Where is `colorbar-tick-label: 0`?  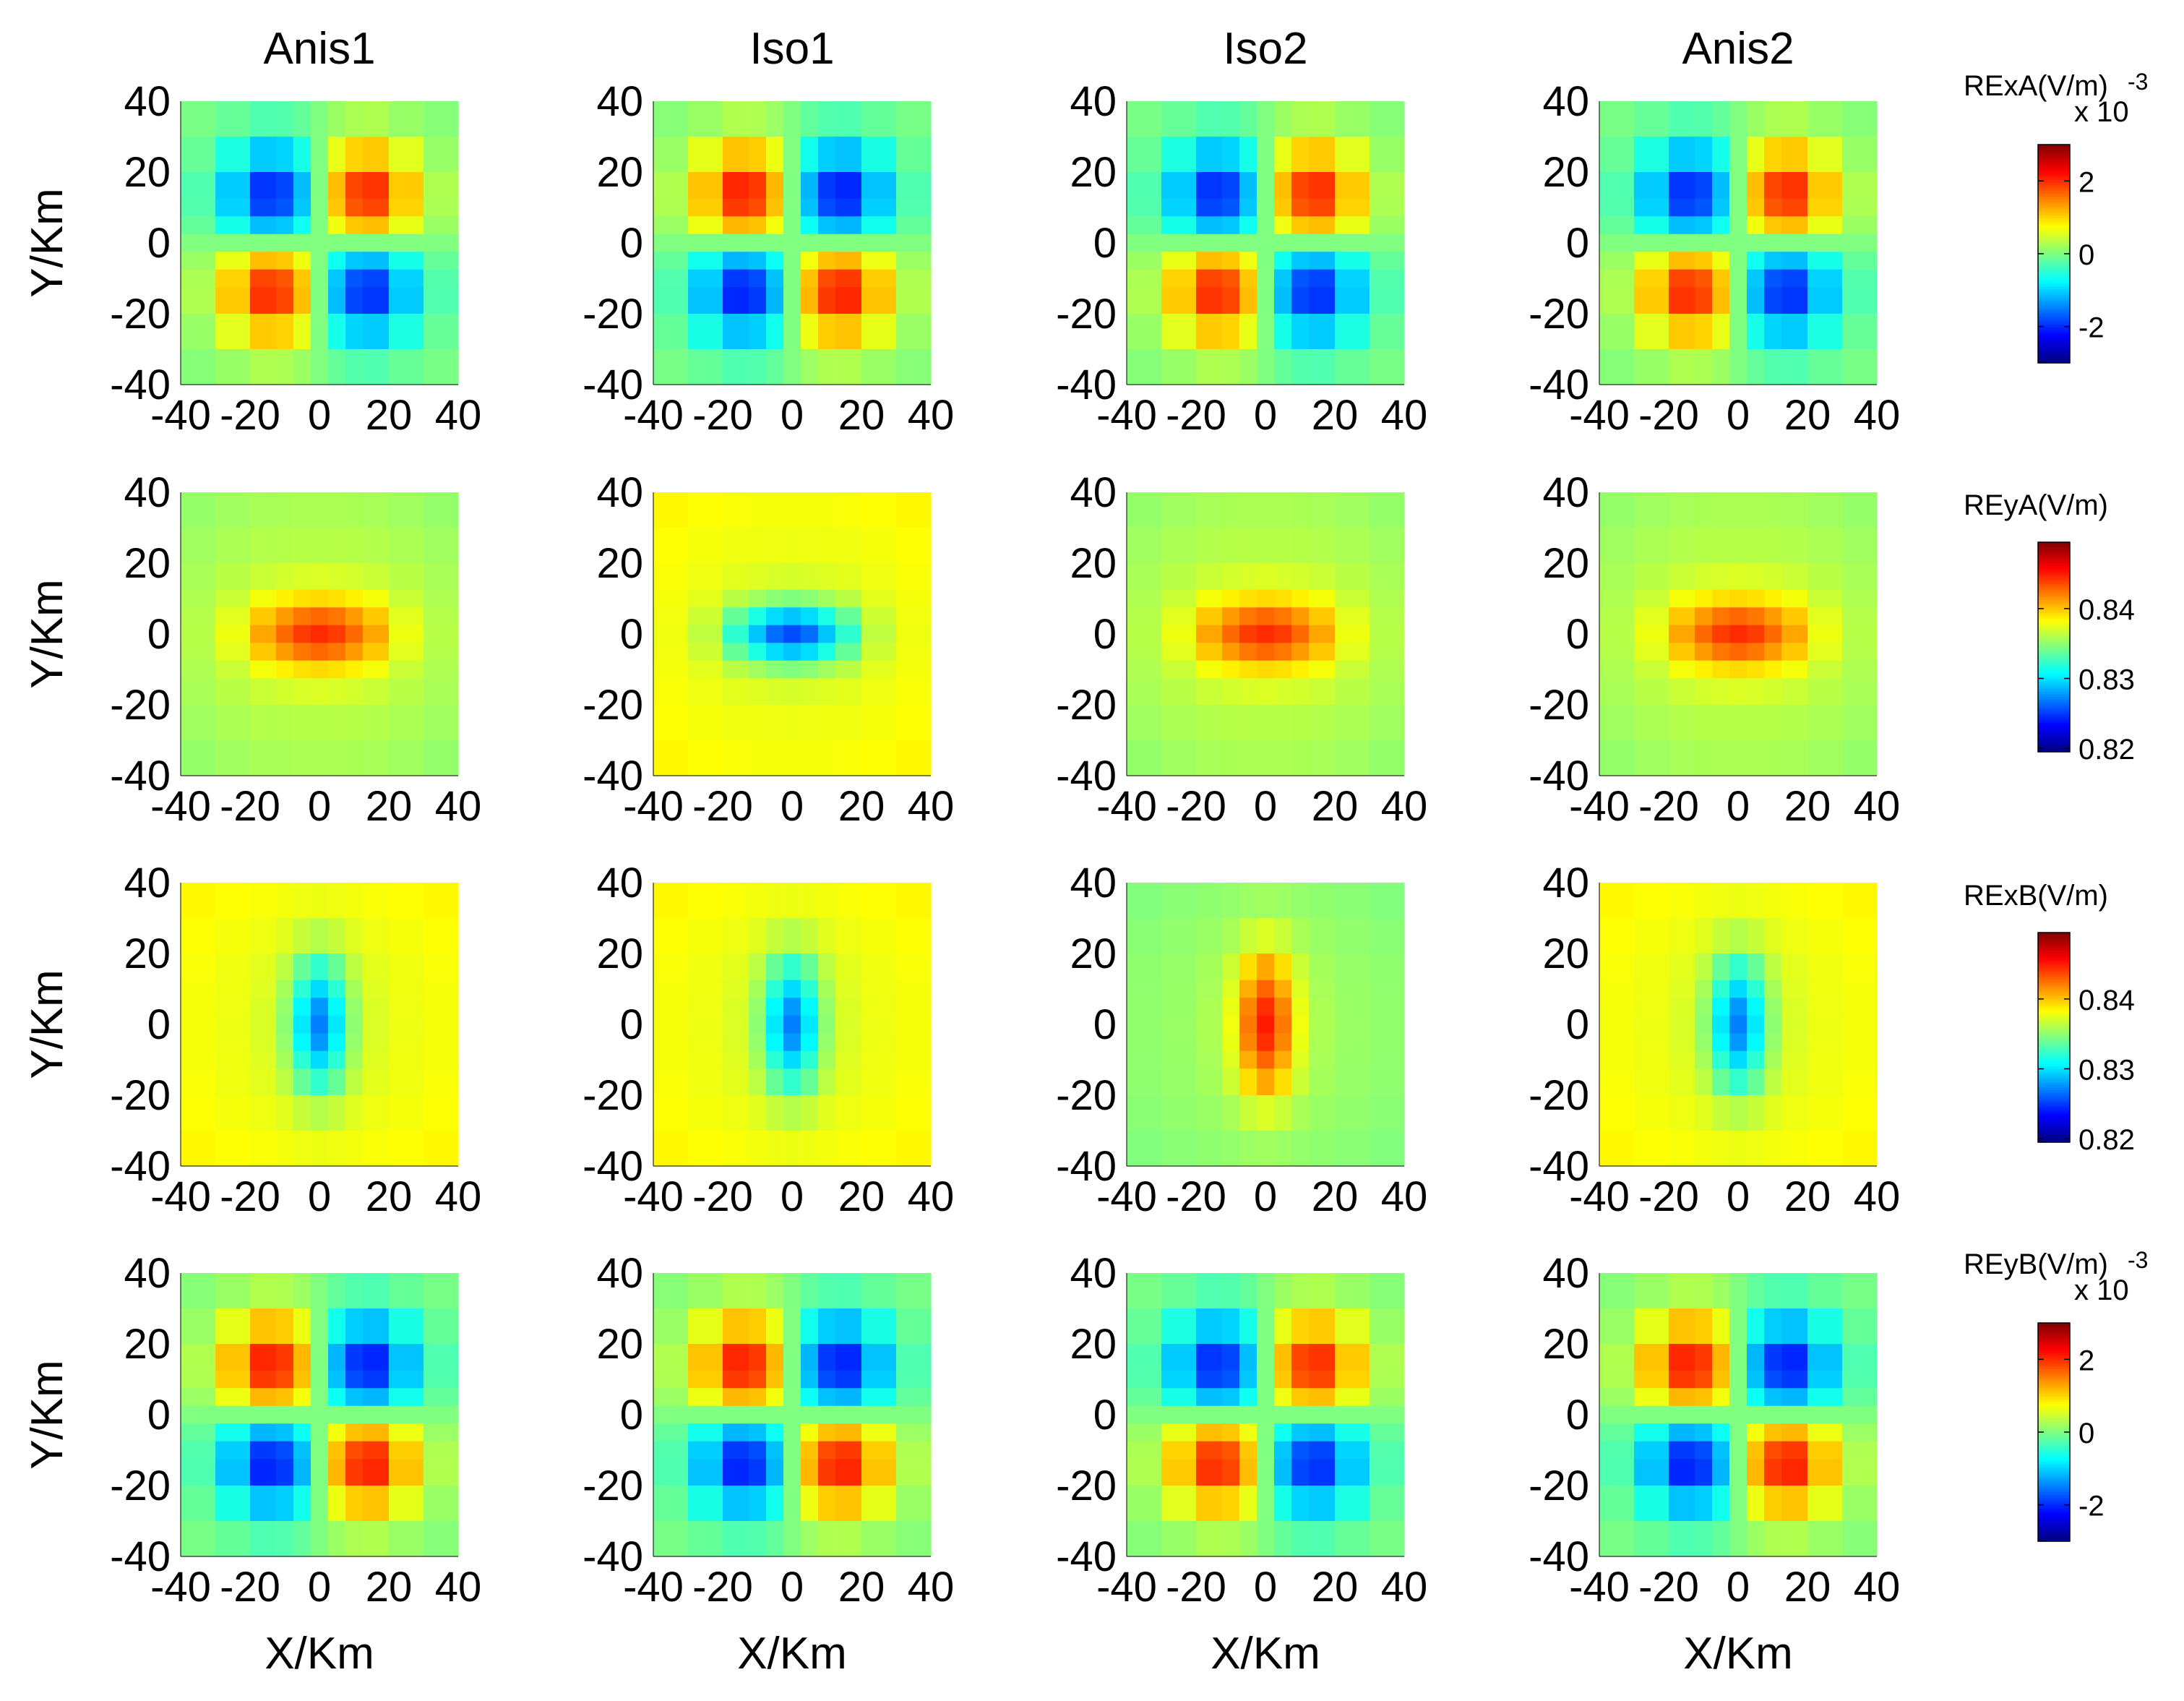
colorbar-tick-label: 0 is located at coordinates (2086, 255).